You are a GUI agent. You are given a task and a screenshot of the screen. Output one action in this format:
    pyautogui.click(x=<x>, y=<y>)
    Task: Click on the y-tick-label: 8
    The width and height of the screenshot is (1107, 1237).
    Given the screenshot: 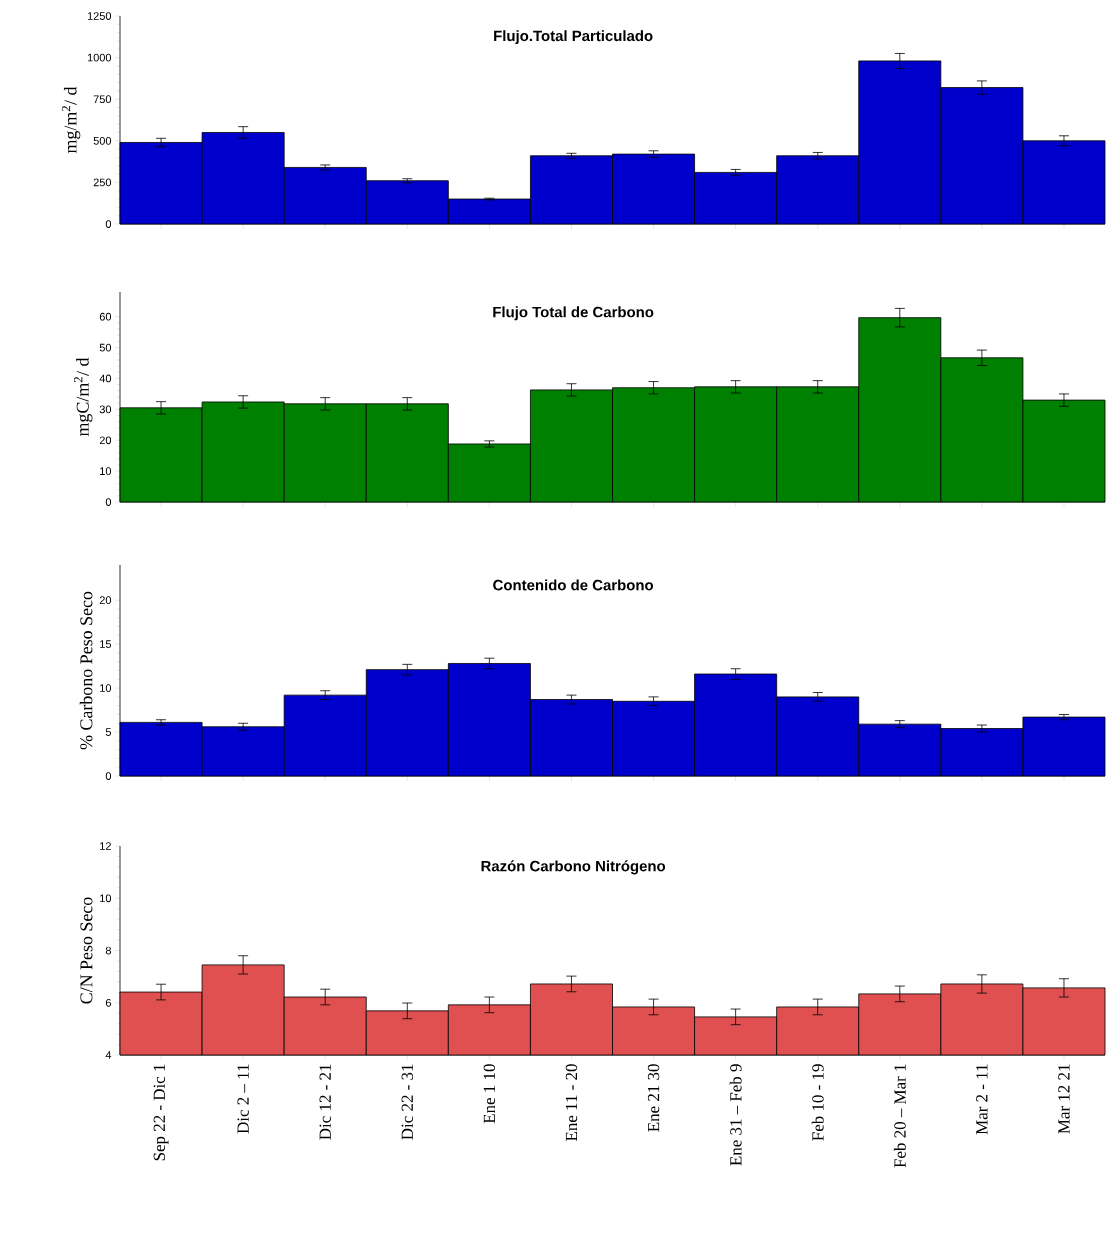 What is the action you would take?
    pyautogui.click(x=108, y=950)
    